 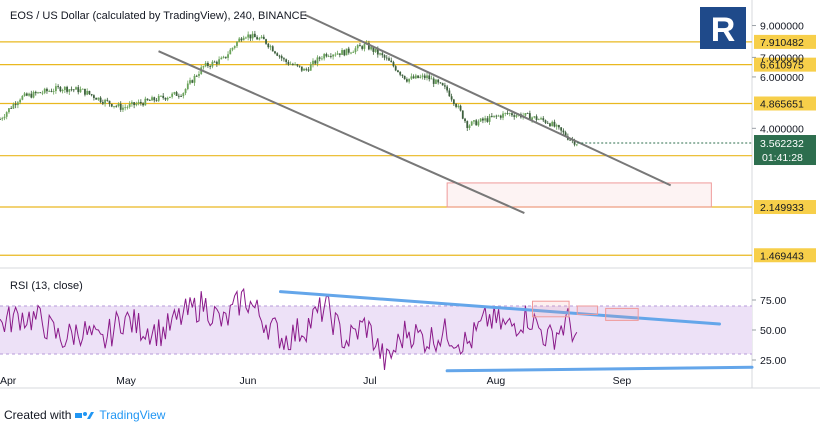 I want to click on target-zone-group, so click(x=579, y=195).